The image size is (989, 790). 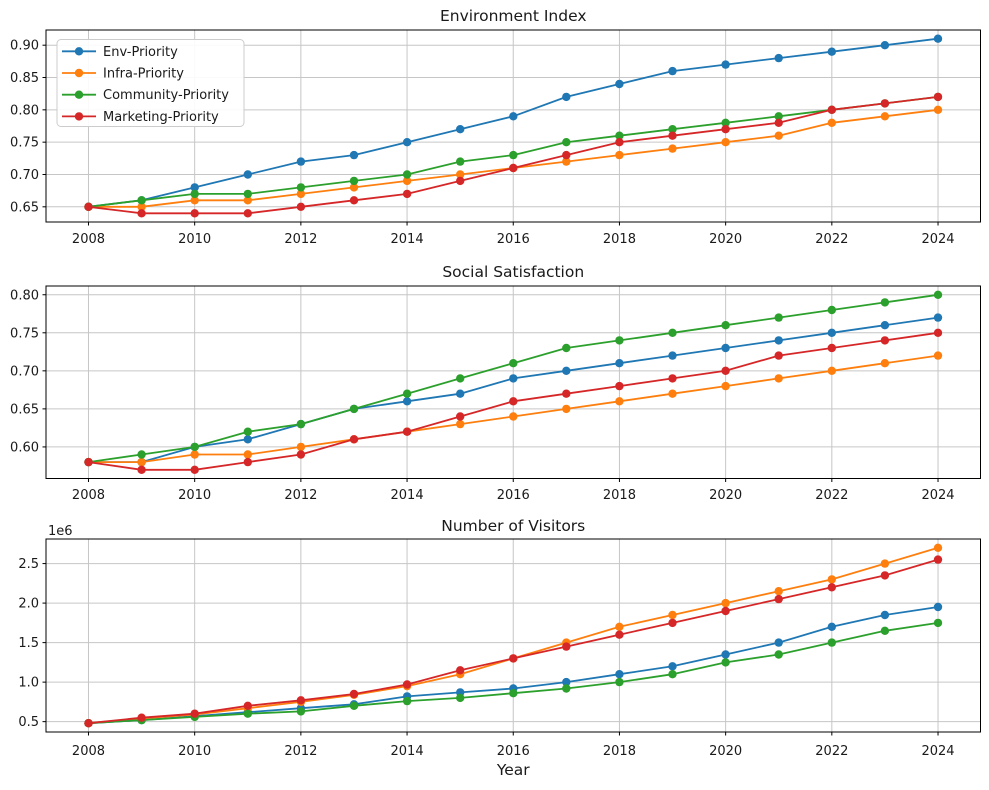 I want to click on chart-title: Social Satisfaction, so click(x=513, y=272).